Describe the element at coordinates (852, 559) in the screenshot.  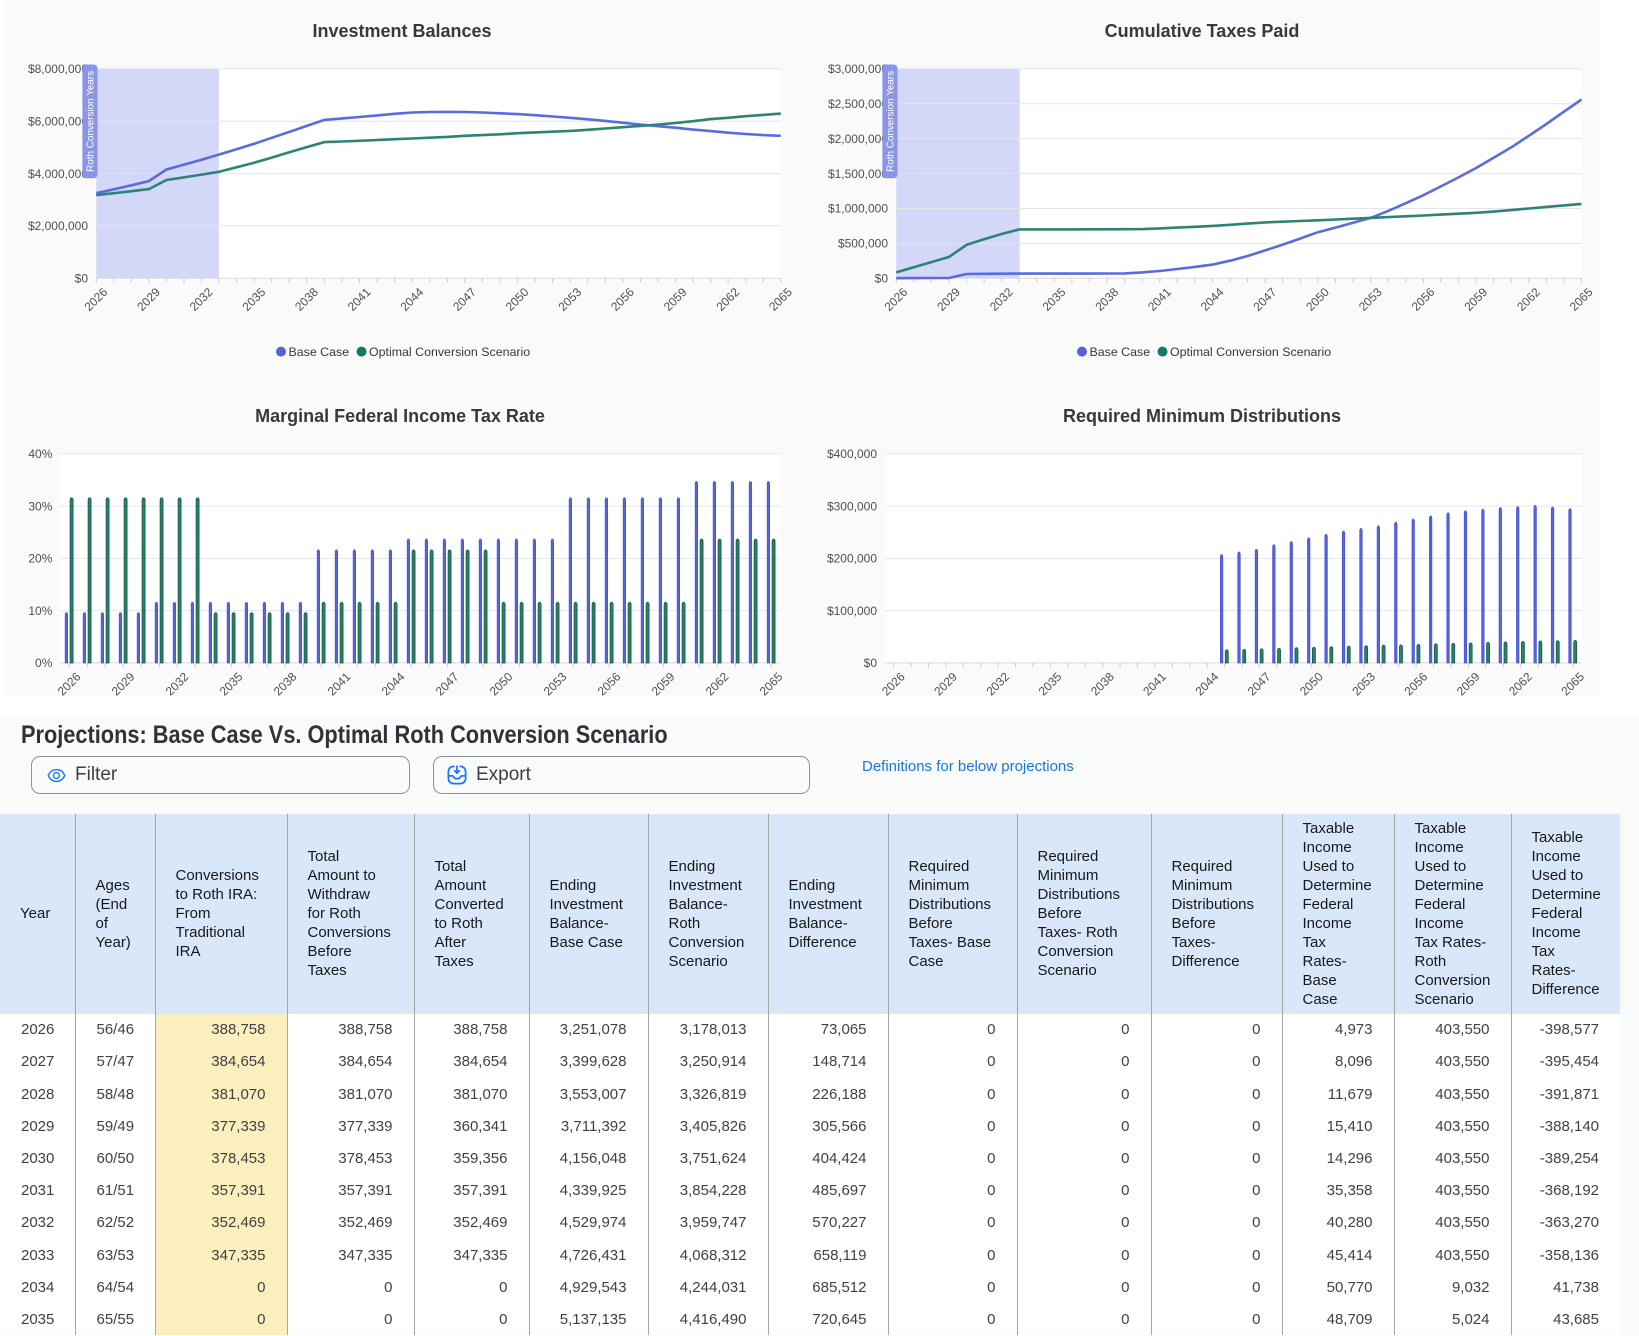
I see `svg-text: $200,000` at that location.